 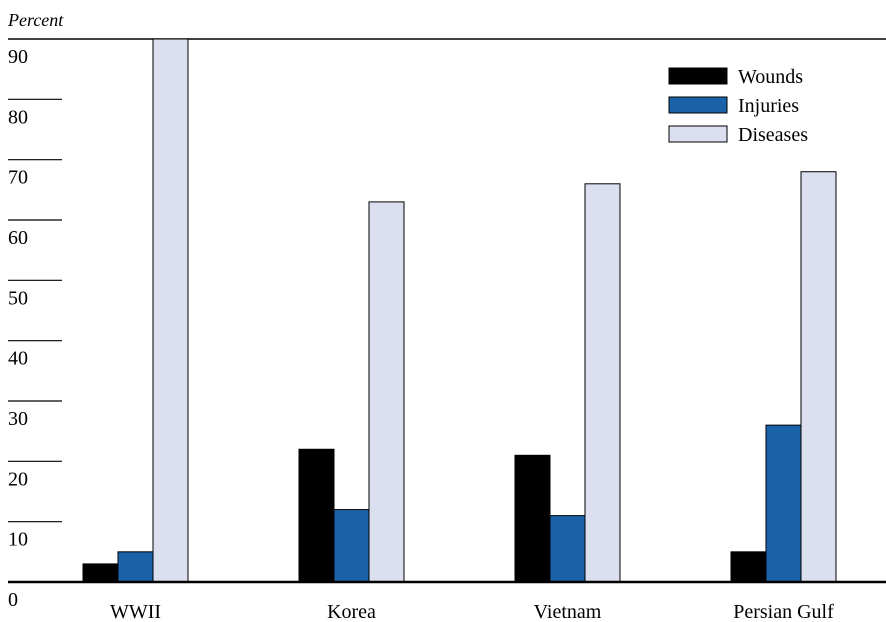 What do you see at coordinates (783, 503) in the screenshot?
I see `bar-injuries-persian-gulf` at bounding box center [783, 503].